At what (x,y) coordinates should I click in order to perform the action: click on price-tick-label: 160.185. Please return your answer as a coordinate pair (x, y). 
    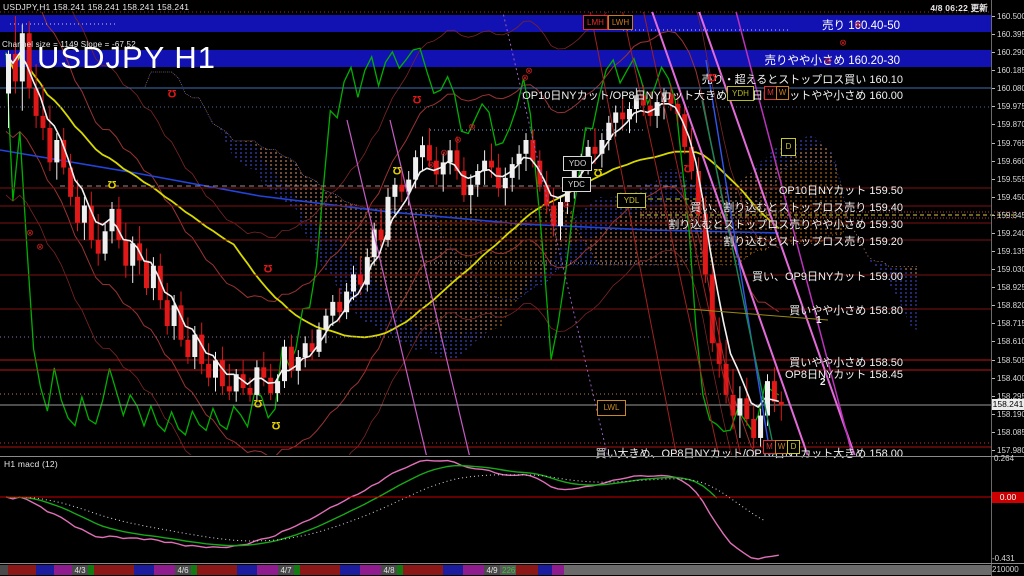
    Looking at the image, I should click on (1010, 71).